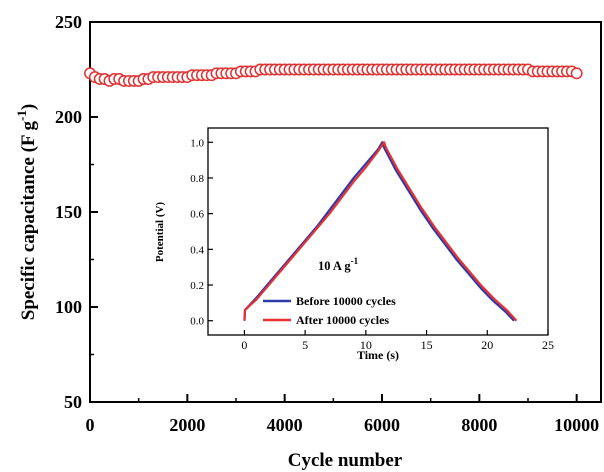  Describe the element at coordinates (334, 266) in the screenshot. I see `inset-annotation-text: 10 A g` at that location.